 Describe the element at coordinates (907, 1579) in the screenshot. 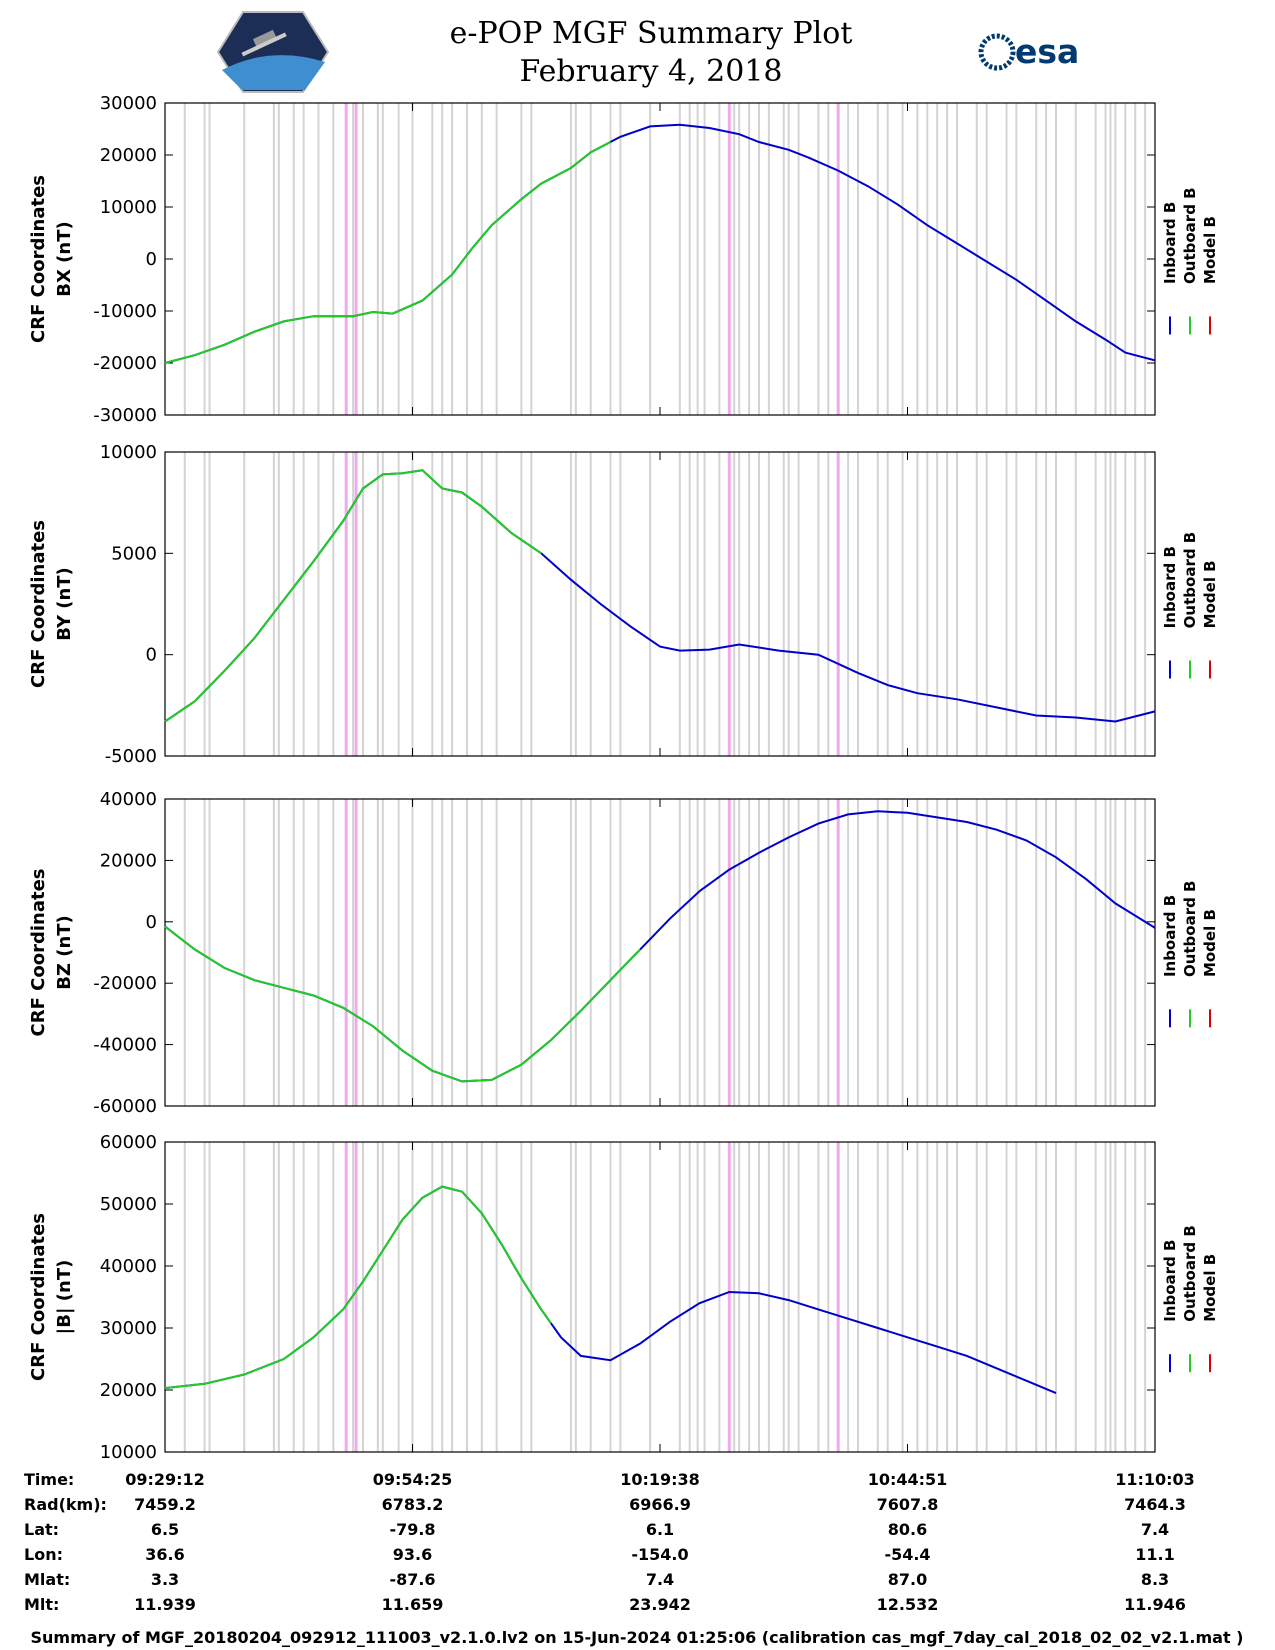

I see `table-cell: 87.0` at that location.